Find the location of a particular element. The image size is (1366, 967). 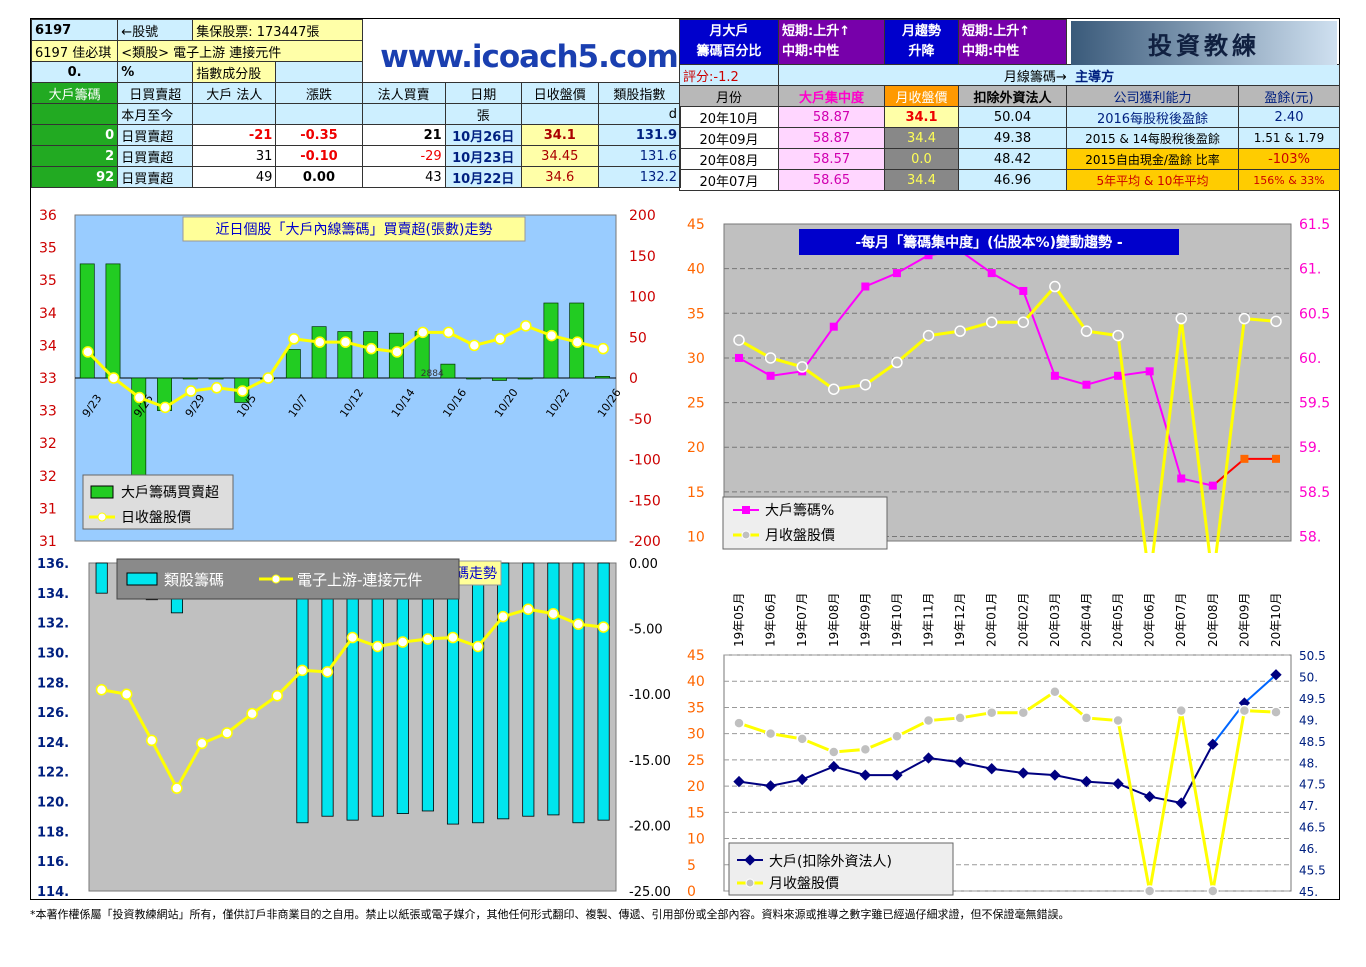

y-right-tick: -20.00 is located at coordinates (650, 826).